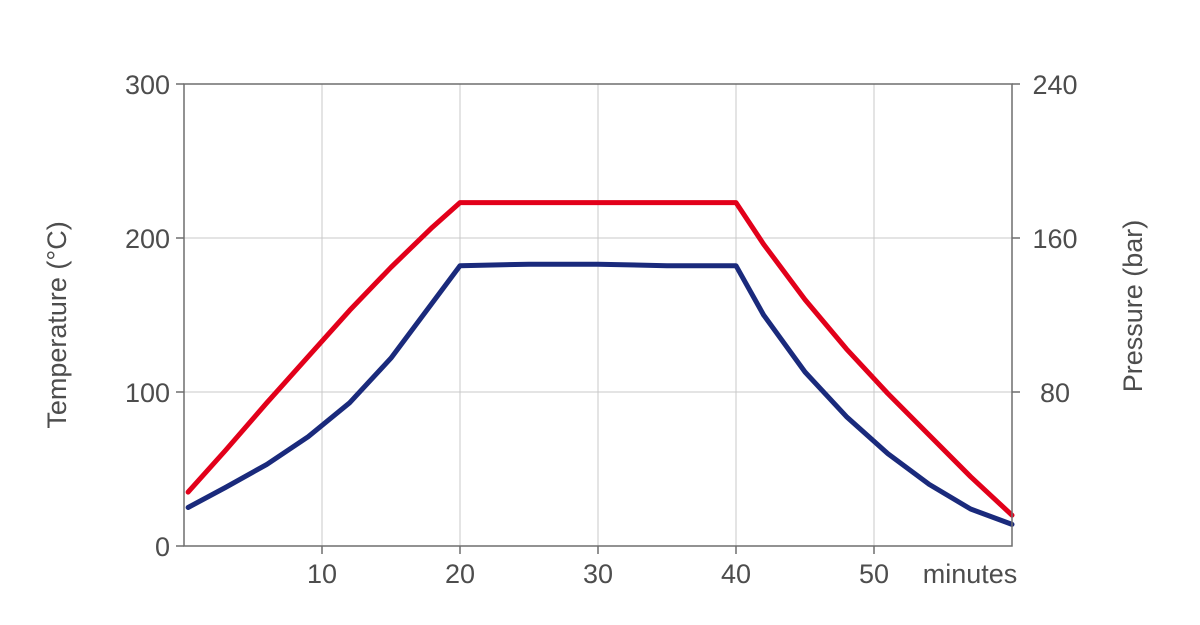  I want to click on left-axis-ticks: 0 100 200 300, so click(154, 316).